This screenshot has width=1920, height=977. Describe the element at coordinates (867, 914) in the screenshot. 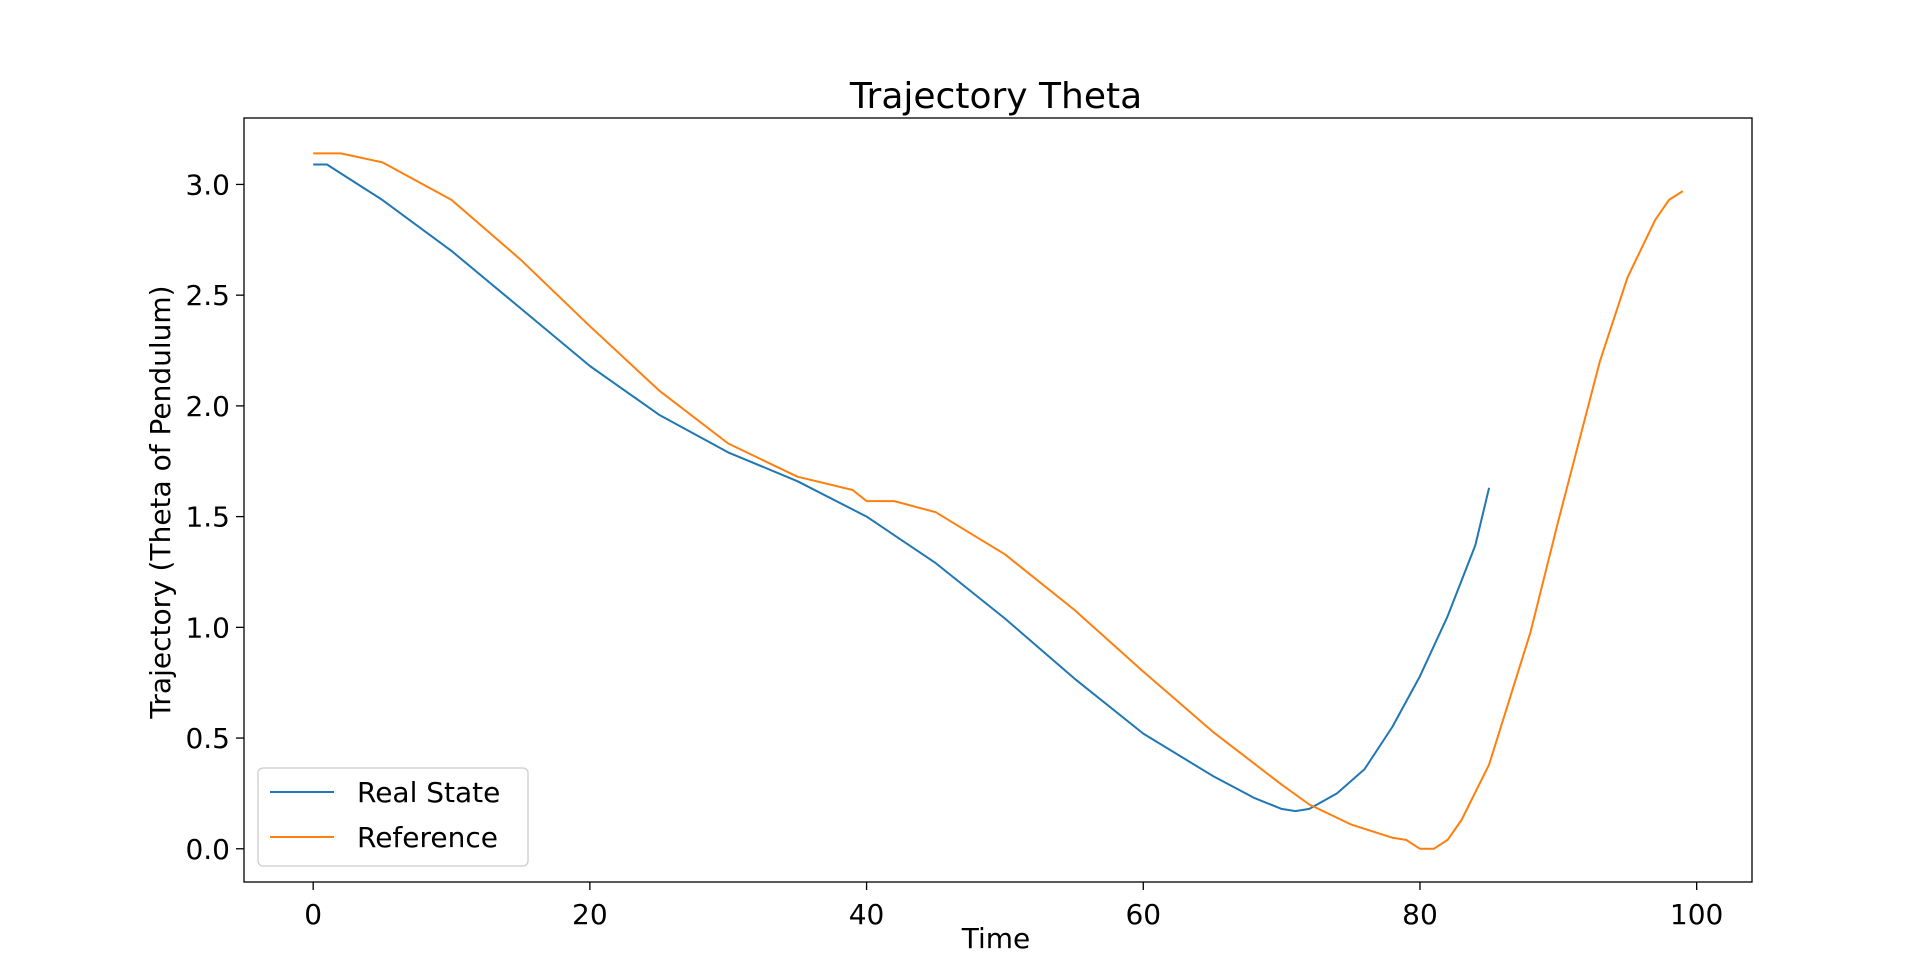

I see `x-tick-label: 40` at that location.